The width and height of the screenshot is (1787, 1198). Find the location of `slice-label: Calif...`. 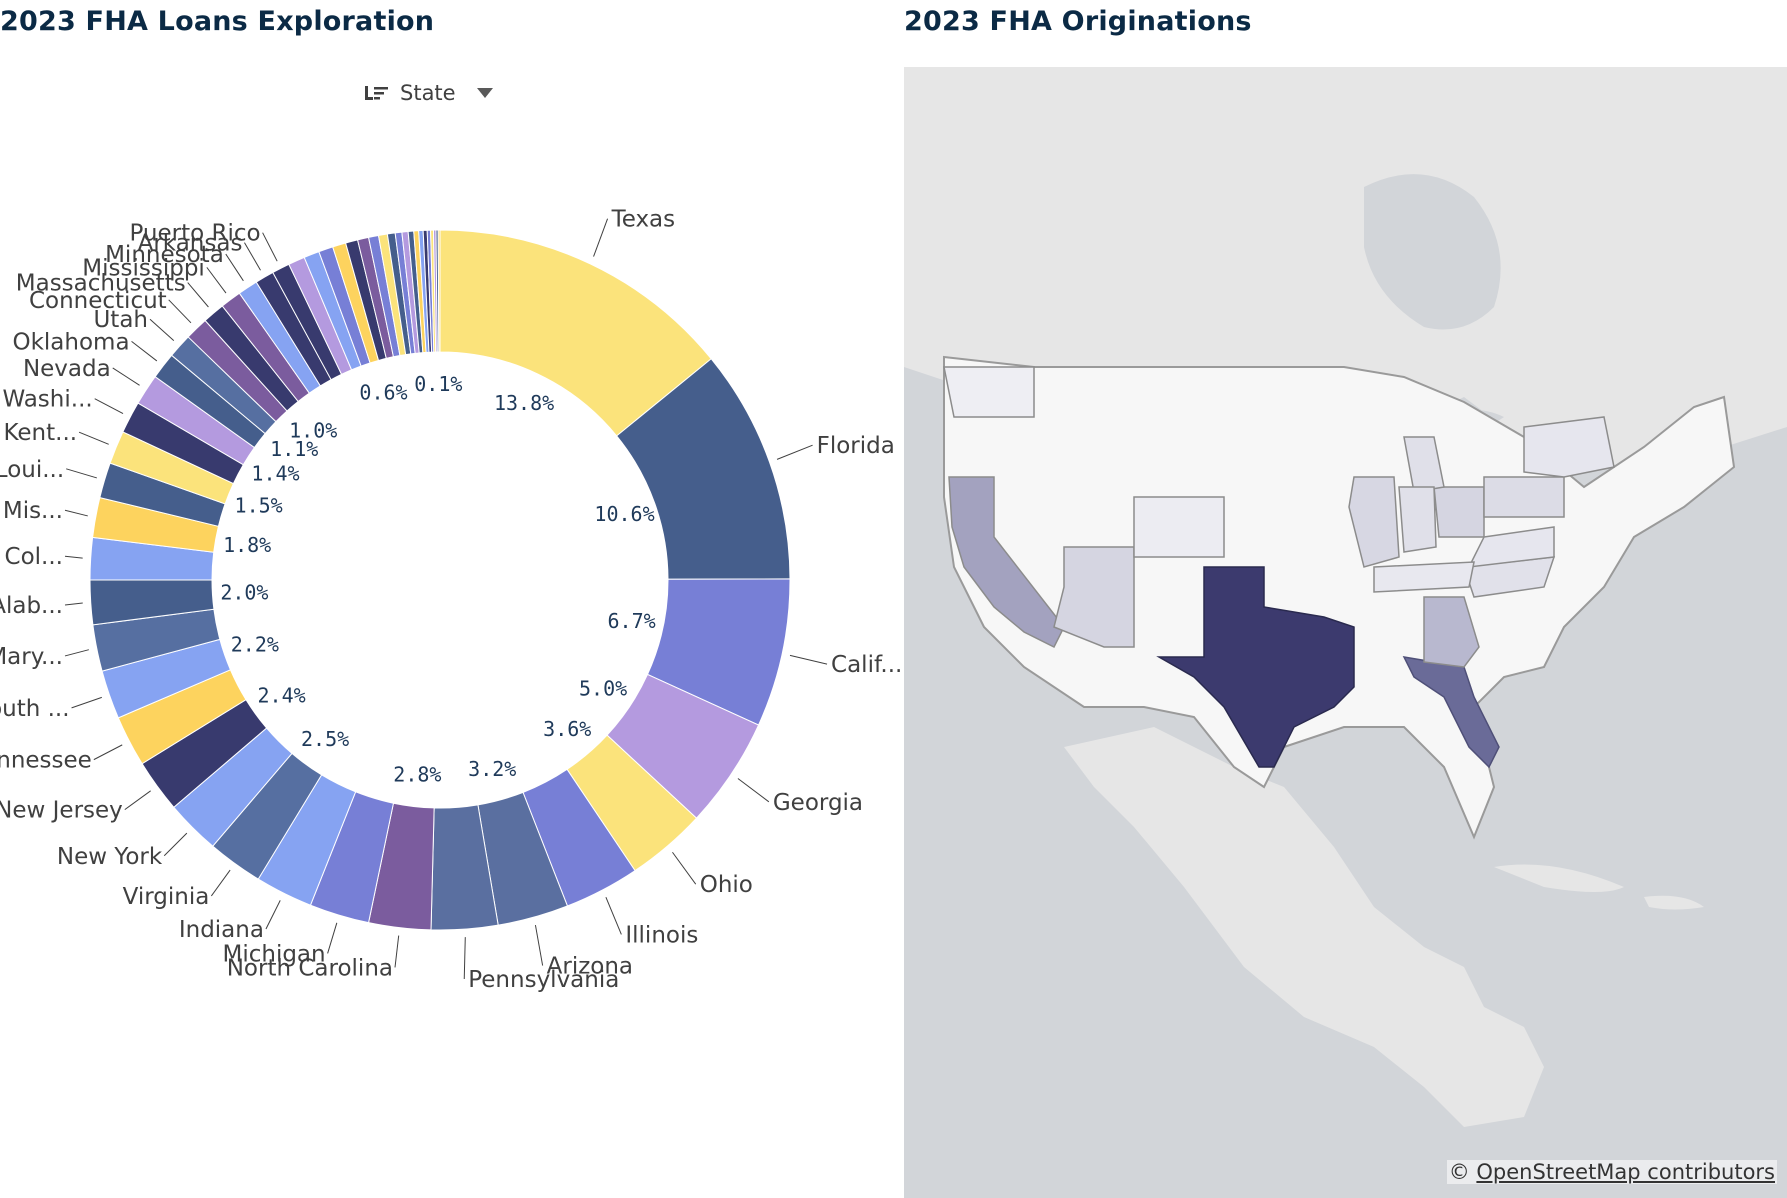

slice-label: Calif... is located at coordinates (865, 665).